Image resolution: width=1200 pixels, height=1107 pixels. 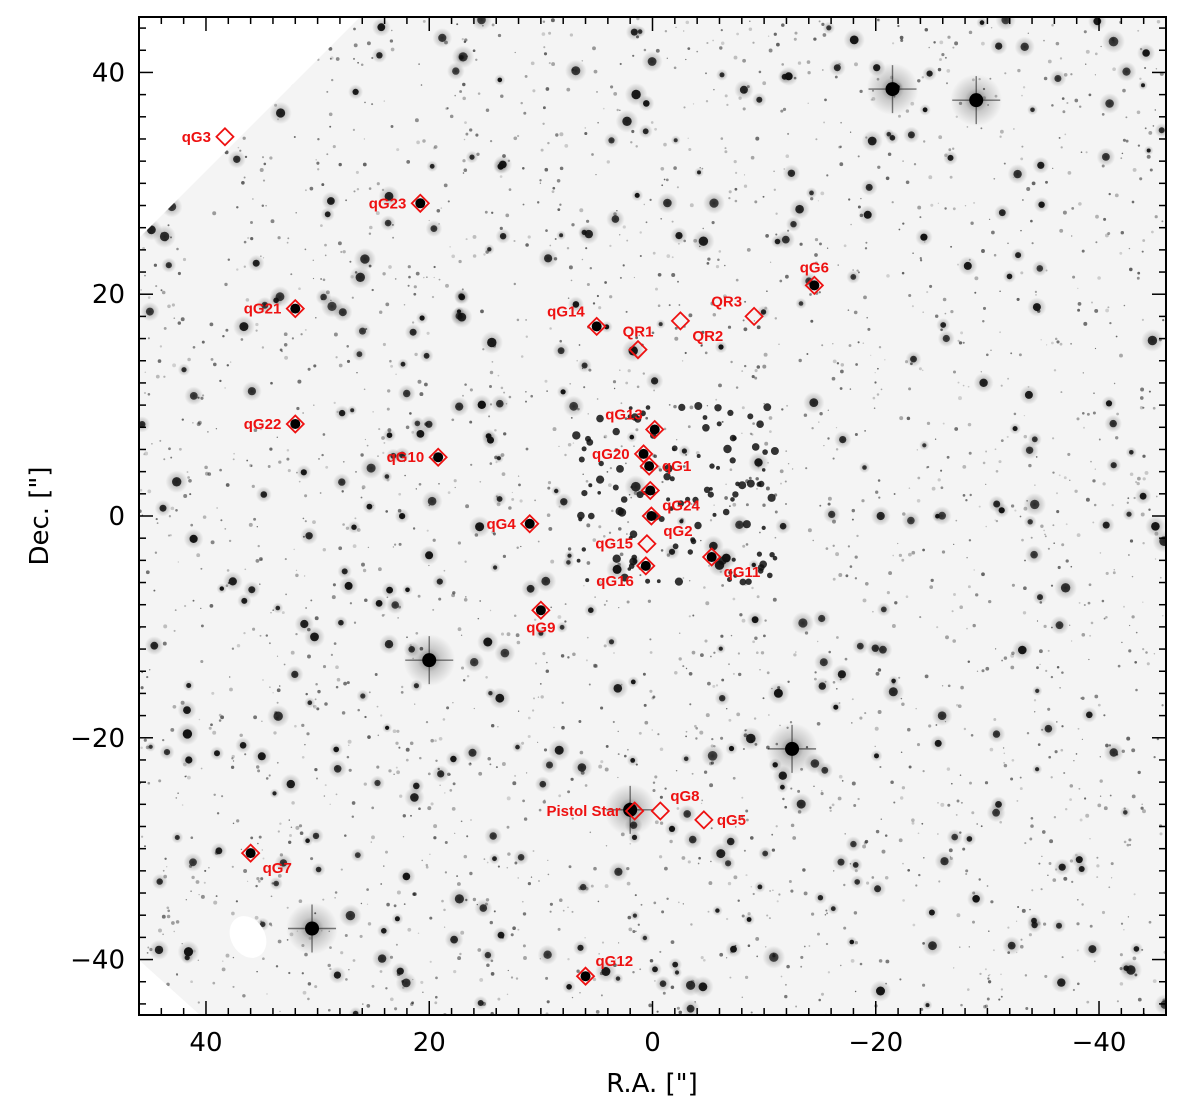 What do you see at coordinates (97, 516) in the screenshot?
I see `y-tick-labels: 40 20 0 −20 −40` at bounding box center [97, 516].